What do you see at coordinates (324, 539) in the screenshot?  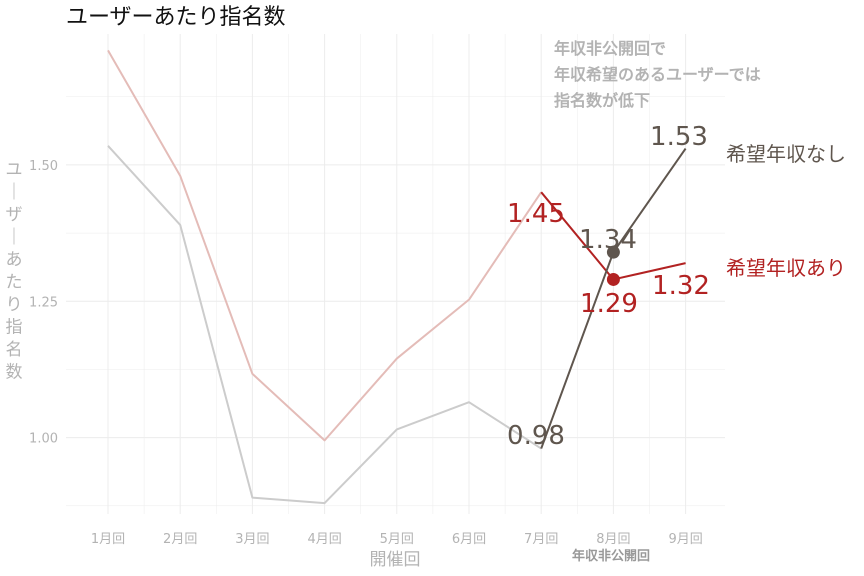 I see `x-tick-label: 4月回` at bounding box center [324, 539].